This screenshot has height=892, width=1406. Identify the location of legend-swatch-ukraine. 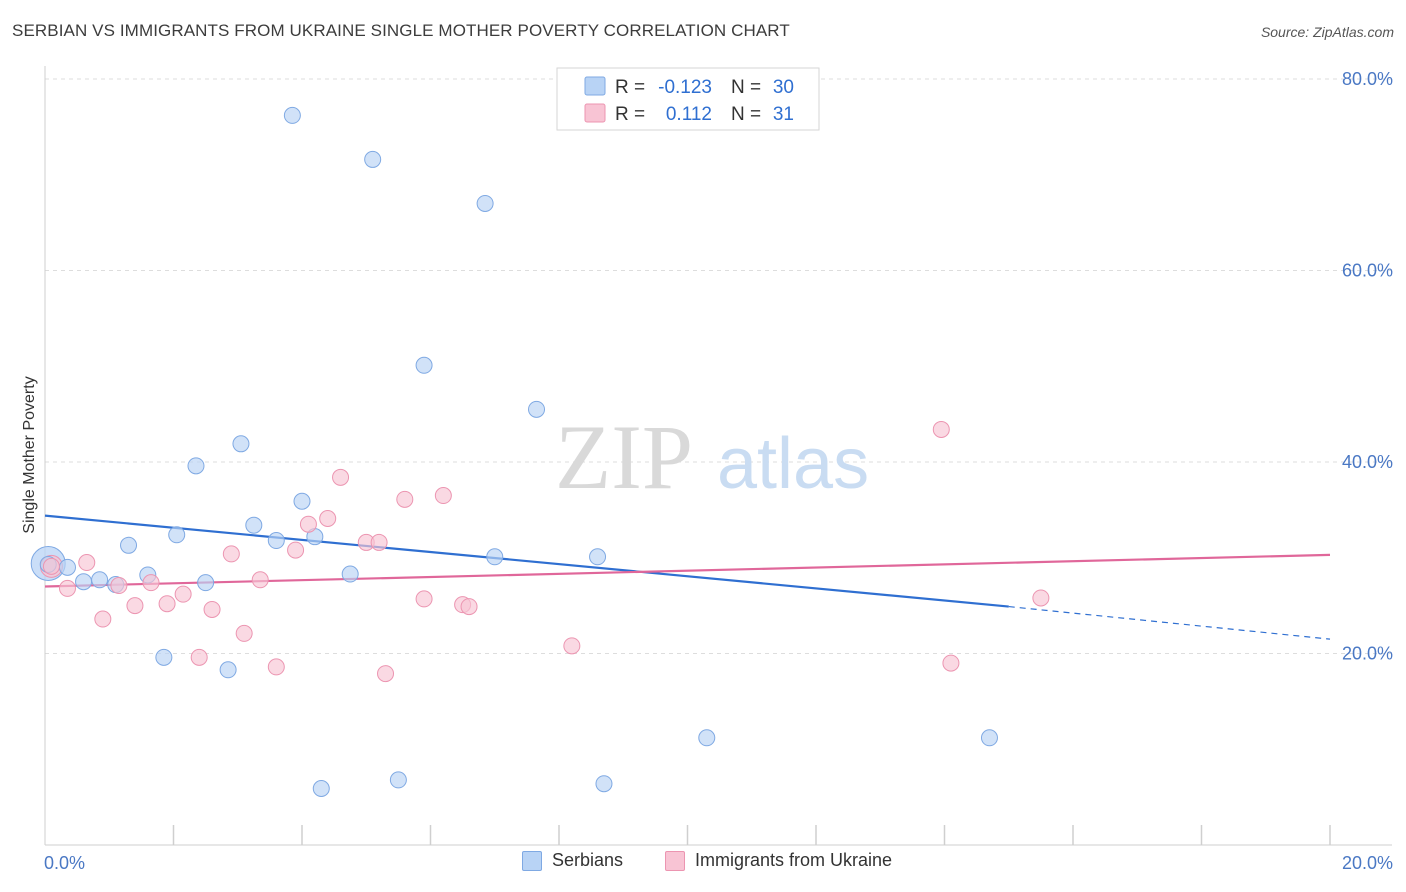
(595, 113).